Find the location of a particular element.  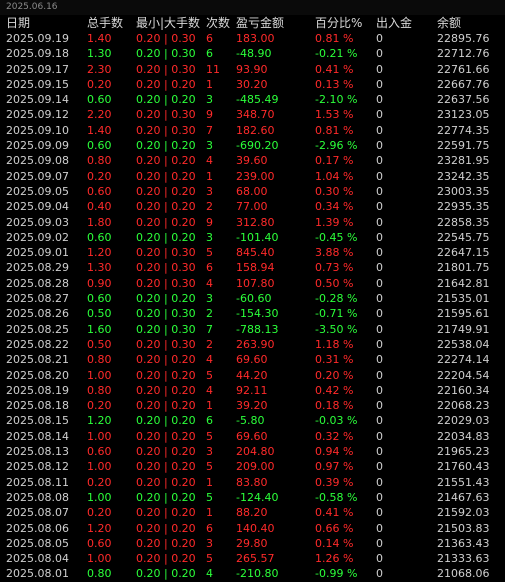

row-pnl: -690.20 is located at coordinates (257, 146).